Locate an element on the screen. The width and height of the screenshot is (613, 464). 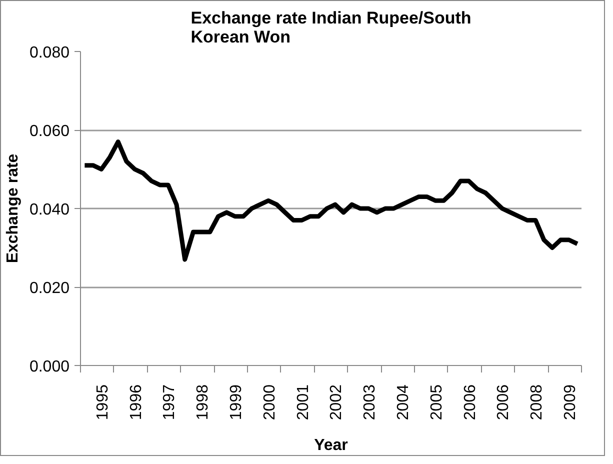
x-tick-label: 2008 is located at coordinates (537, 402).